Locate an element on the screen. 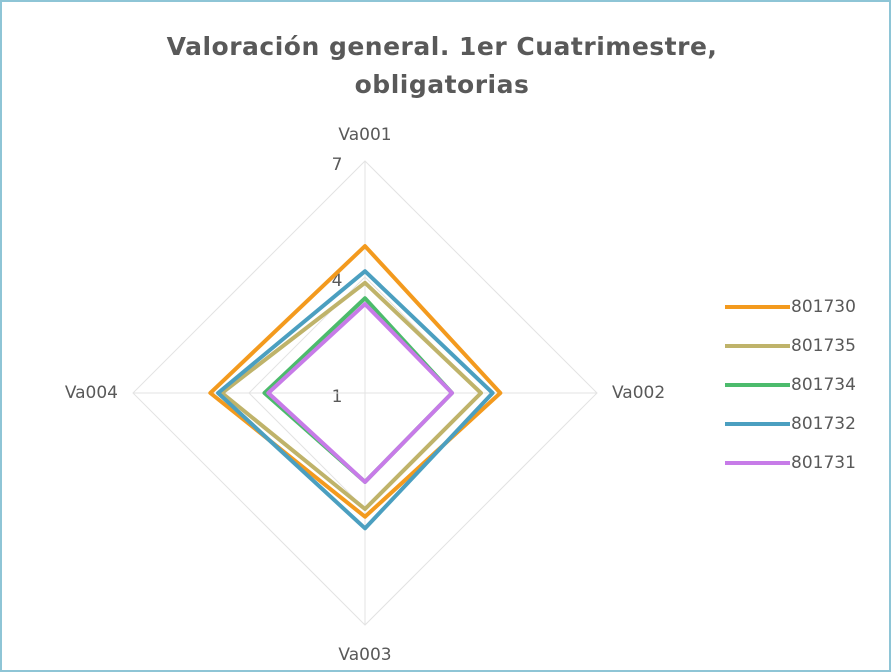  axis-label: Va001 is located at coordinates (364, 135).